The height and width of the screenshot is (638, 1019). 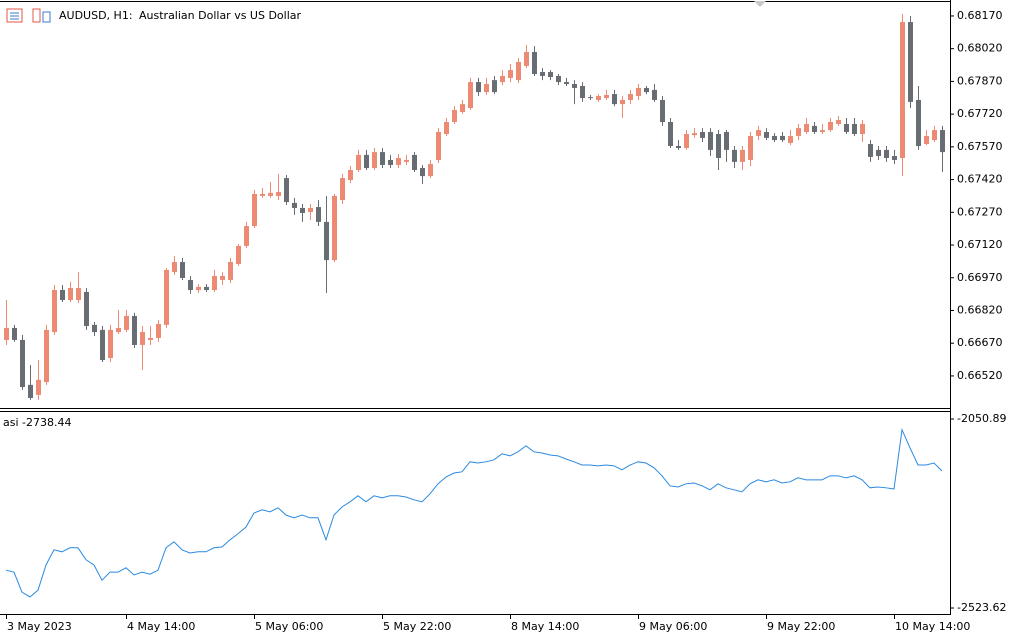 I want to click on x-tick-label: 4 May 14:00, so click(x=161, y=626).